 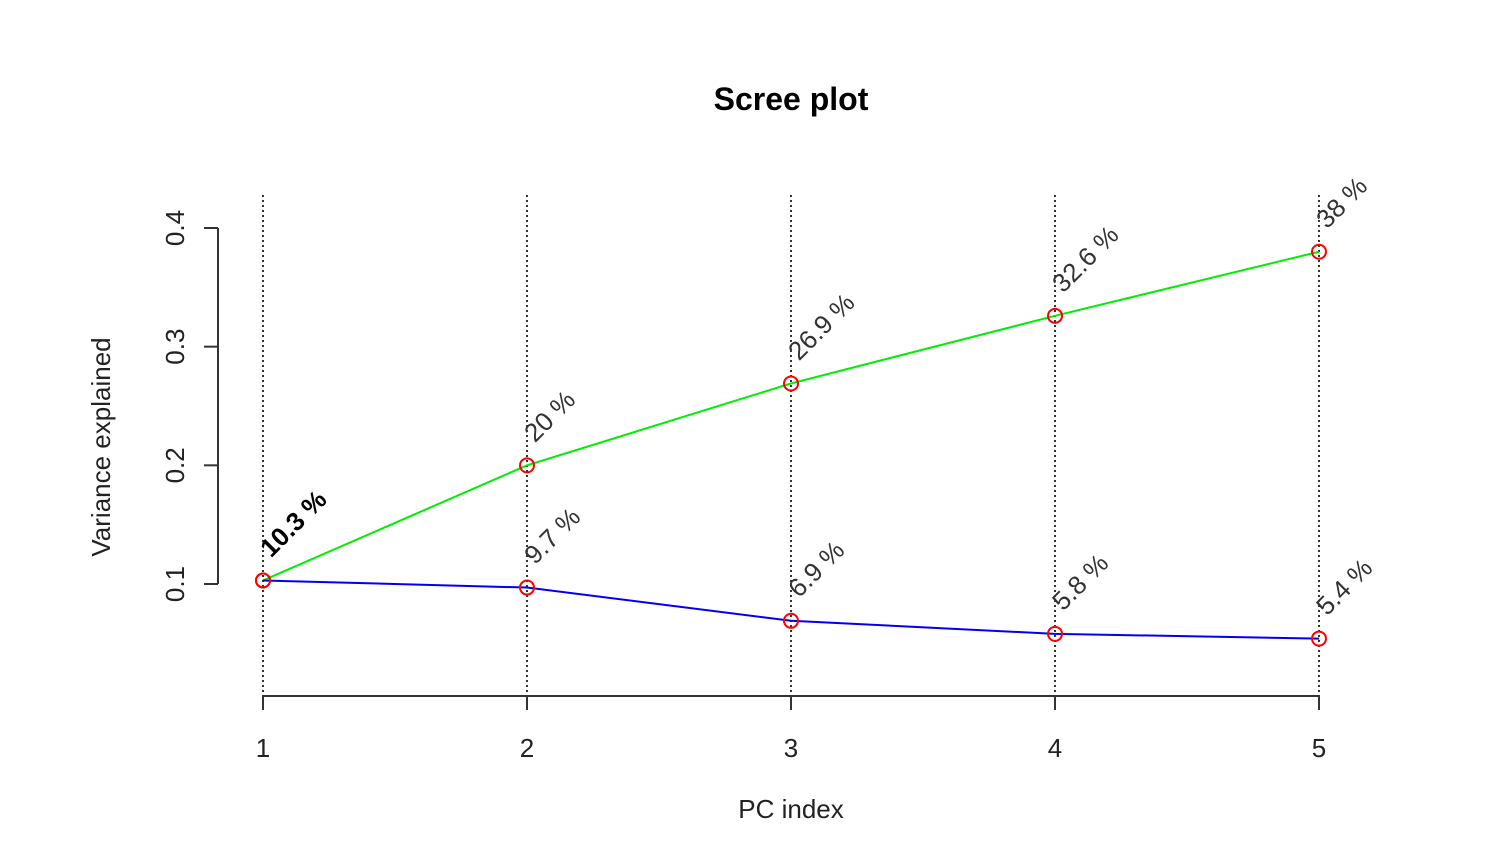 What do you see at coordinates (1080, 582) in the screenshot?
I see `series-2-label-4: 5.8 %` at bounding box center [1080, 582].